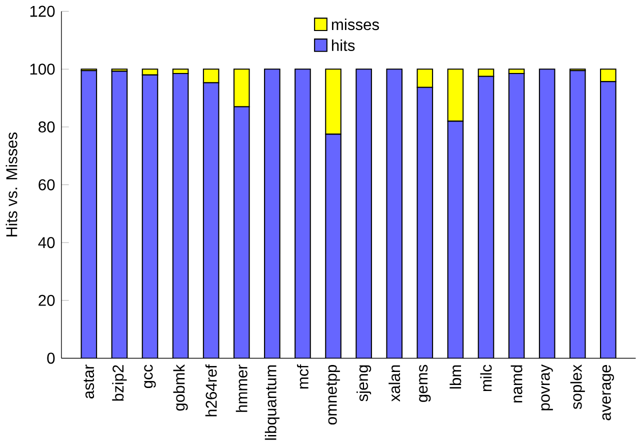 This screenshot has width=636, height=447. What do you see at coordinates (42, 69) in the screenshot?
I see `y-tick-label: 100` at bounding box center [42, 69].